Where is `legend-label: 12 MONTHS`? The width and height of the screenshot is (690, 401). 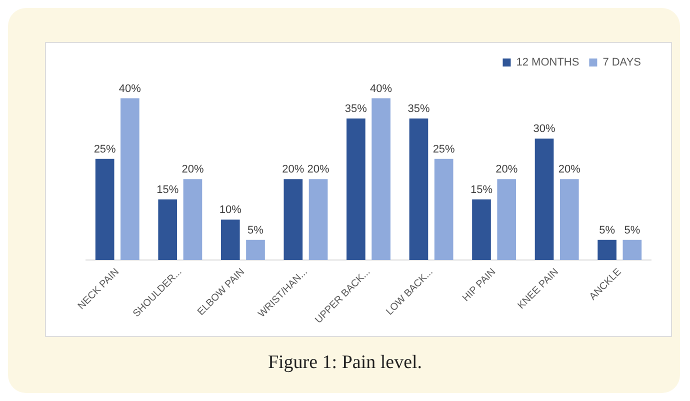 legend-label: 12 MONTHS is located at coordinates (548, 62).